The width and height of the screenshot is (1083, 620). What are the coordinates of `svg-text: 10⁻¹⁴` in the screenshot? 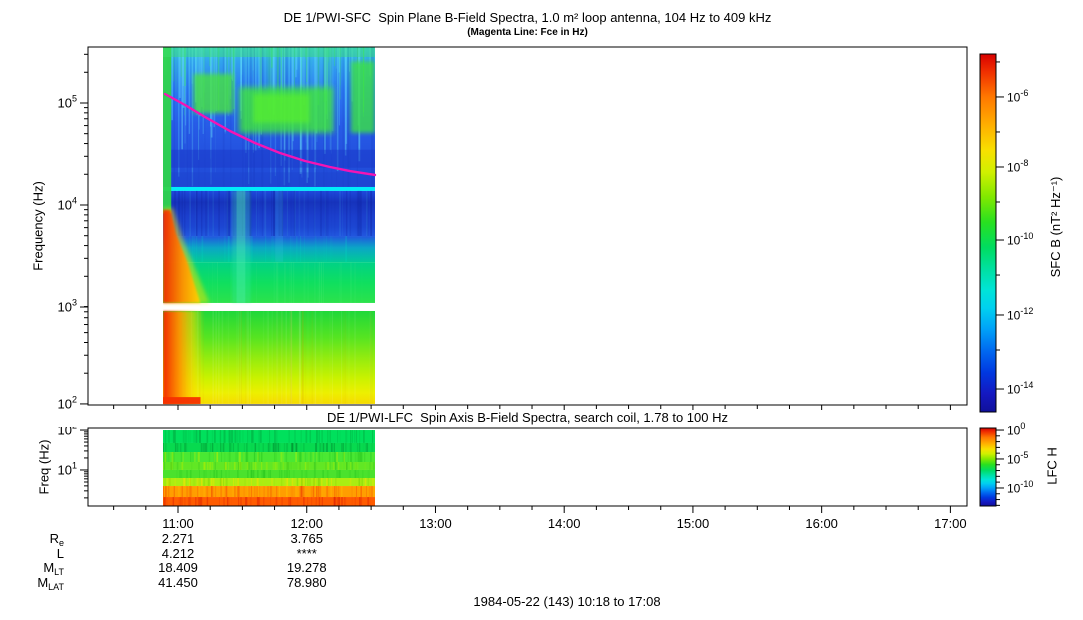 It's located at (1020, 388).